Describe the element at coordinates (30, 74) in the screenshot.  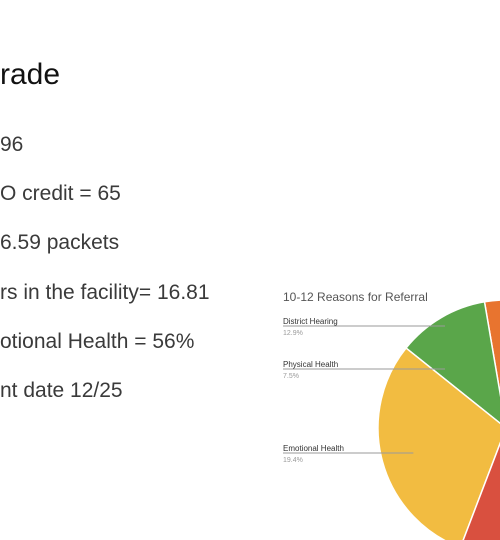
I see `slide-title: rade` at that location.